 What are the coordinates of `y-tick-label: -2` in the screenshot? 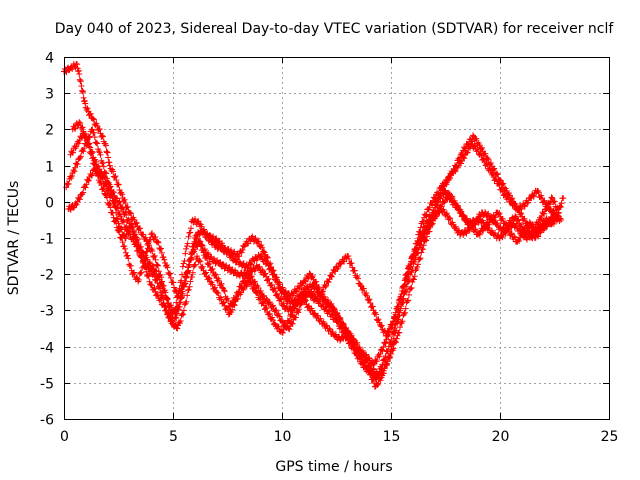 It's located at (47, 276).